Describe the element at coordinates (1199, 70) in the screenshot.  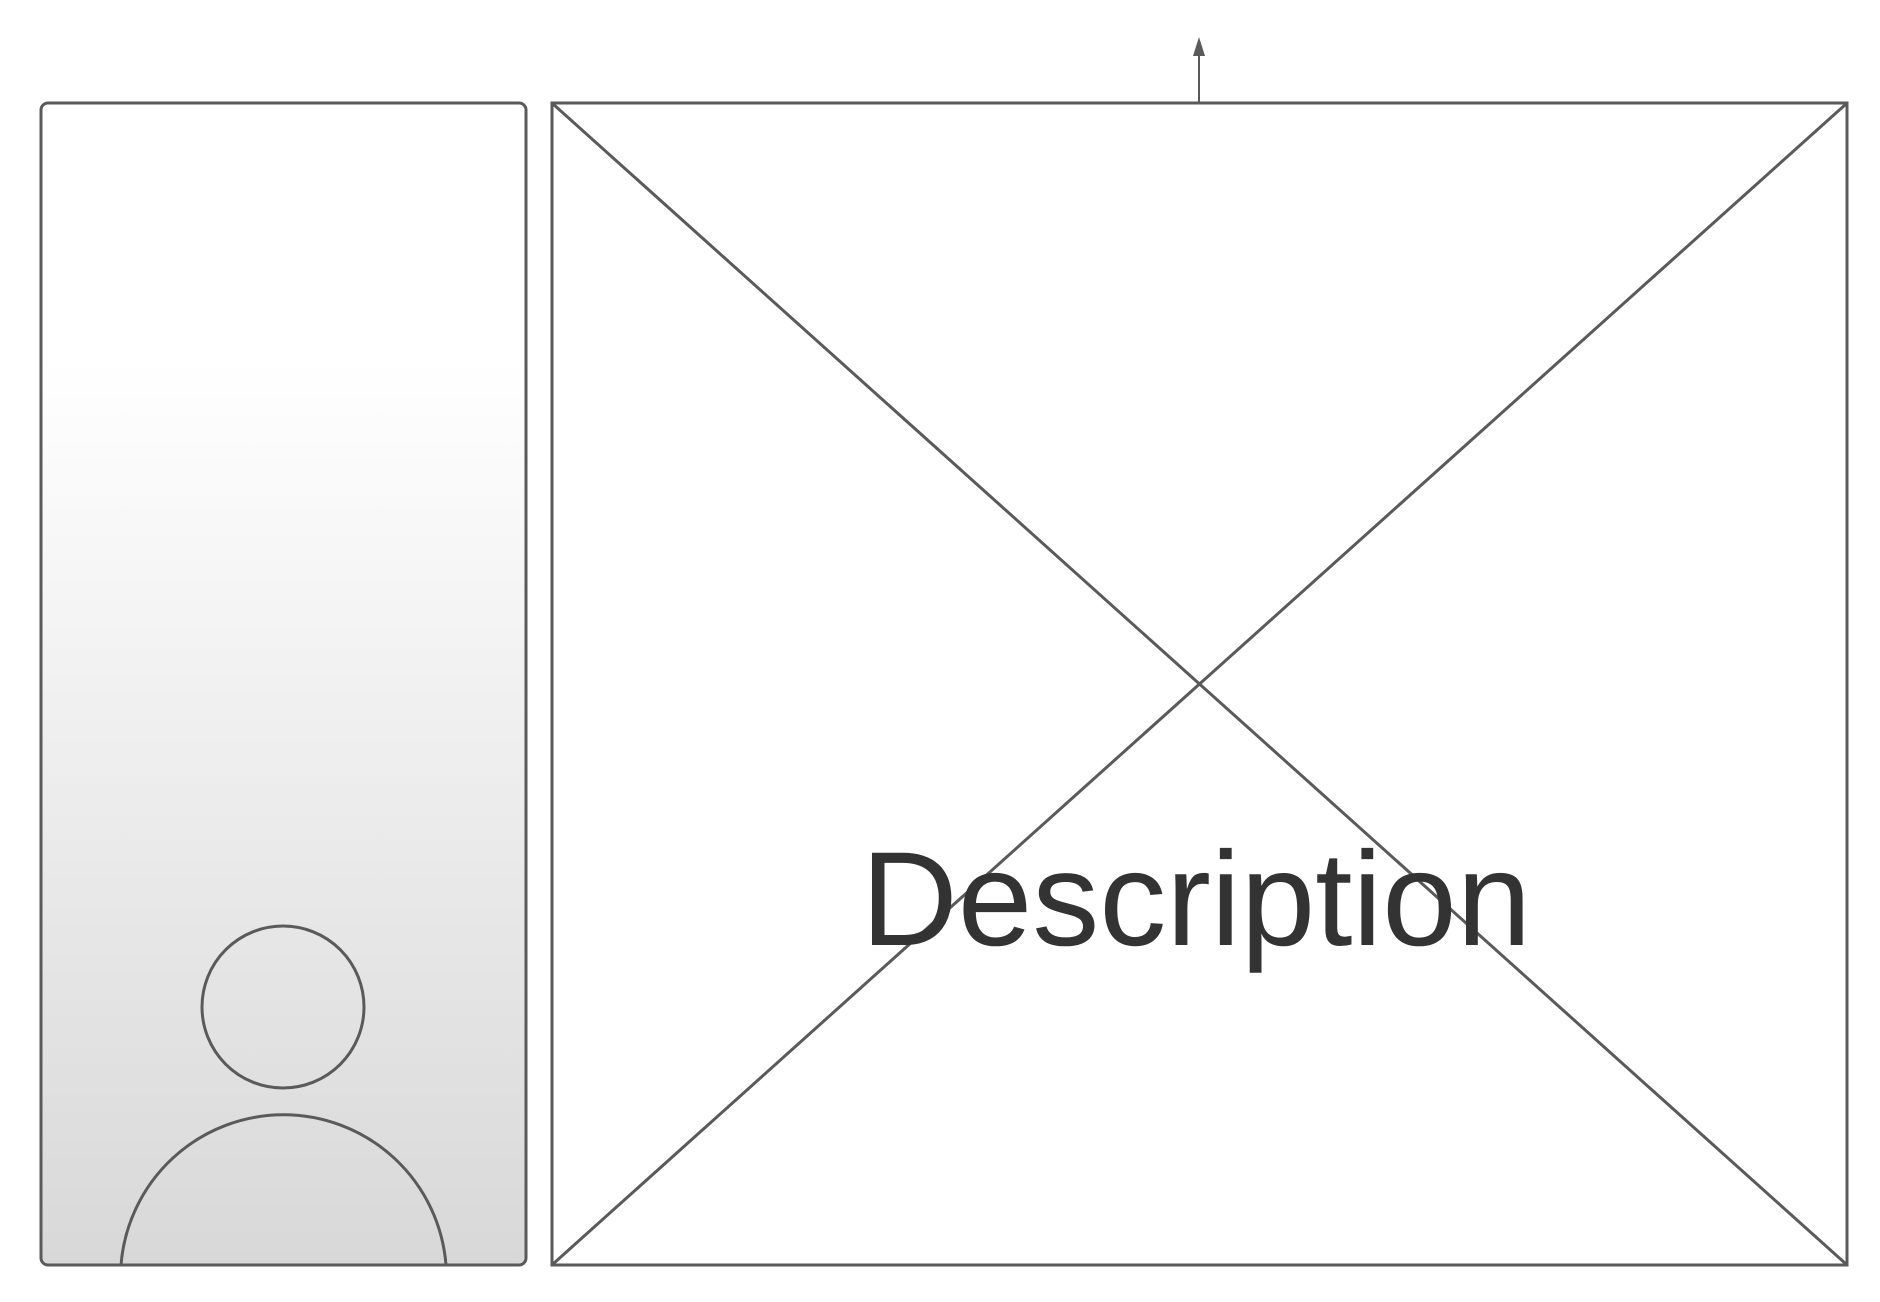
I see `arrow-up-icon` at that location.